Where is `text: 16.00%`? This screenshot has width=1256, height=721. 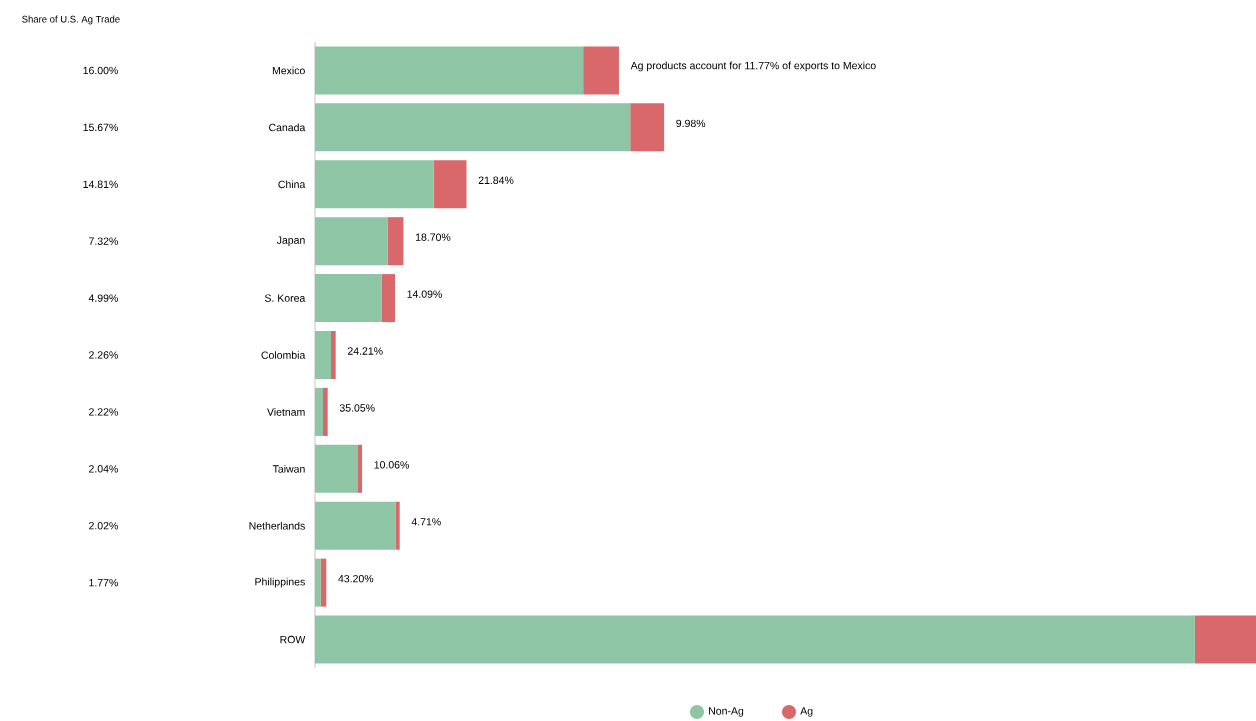 text: 16.00% is located at coordinates (100, 70).